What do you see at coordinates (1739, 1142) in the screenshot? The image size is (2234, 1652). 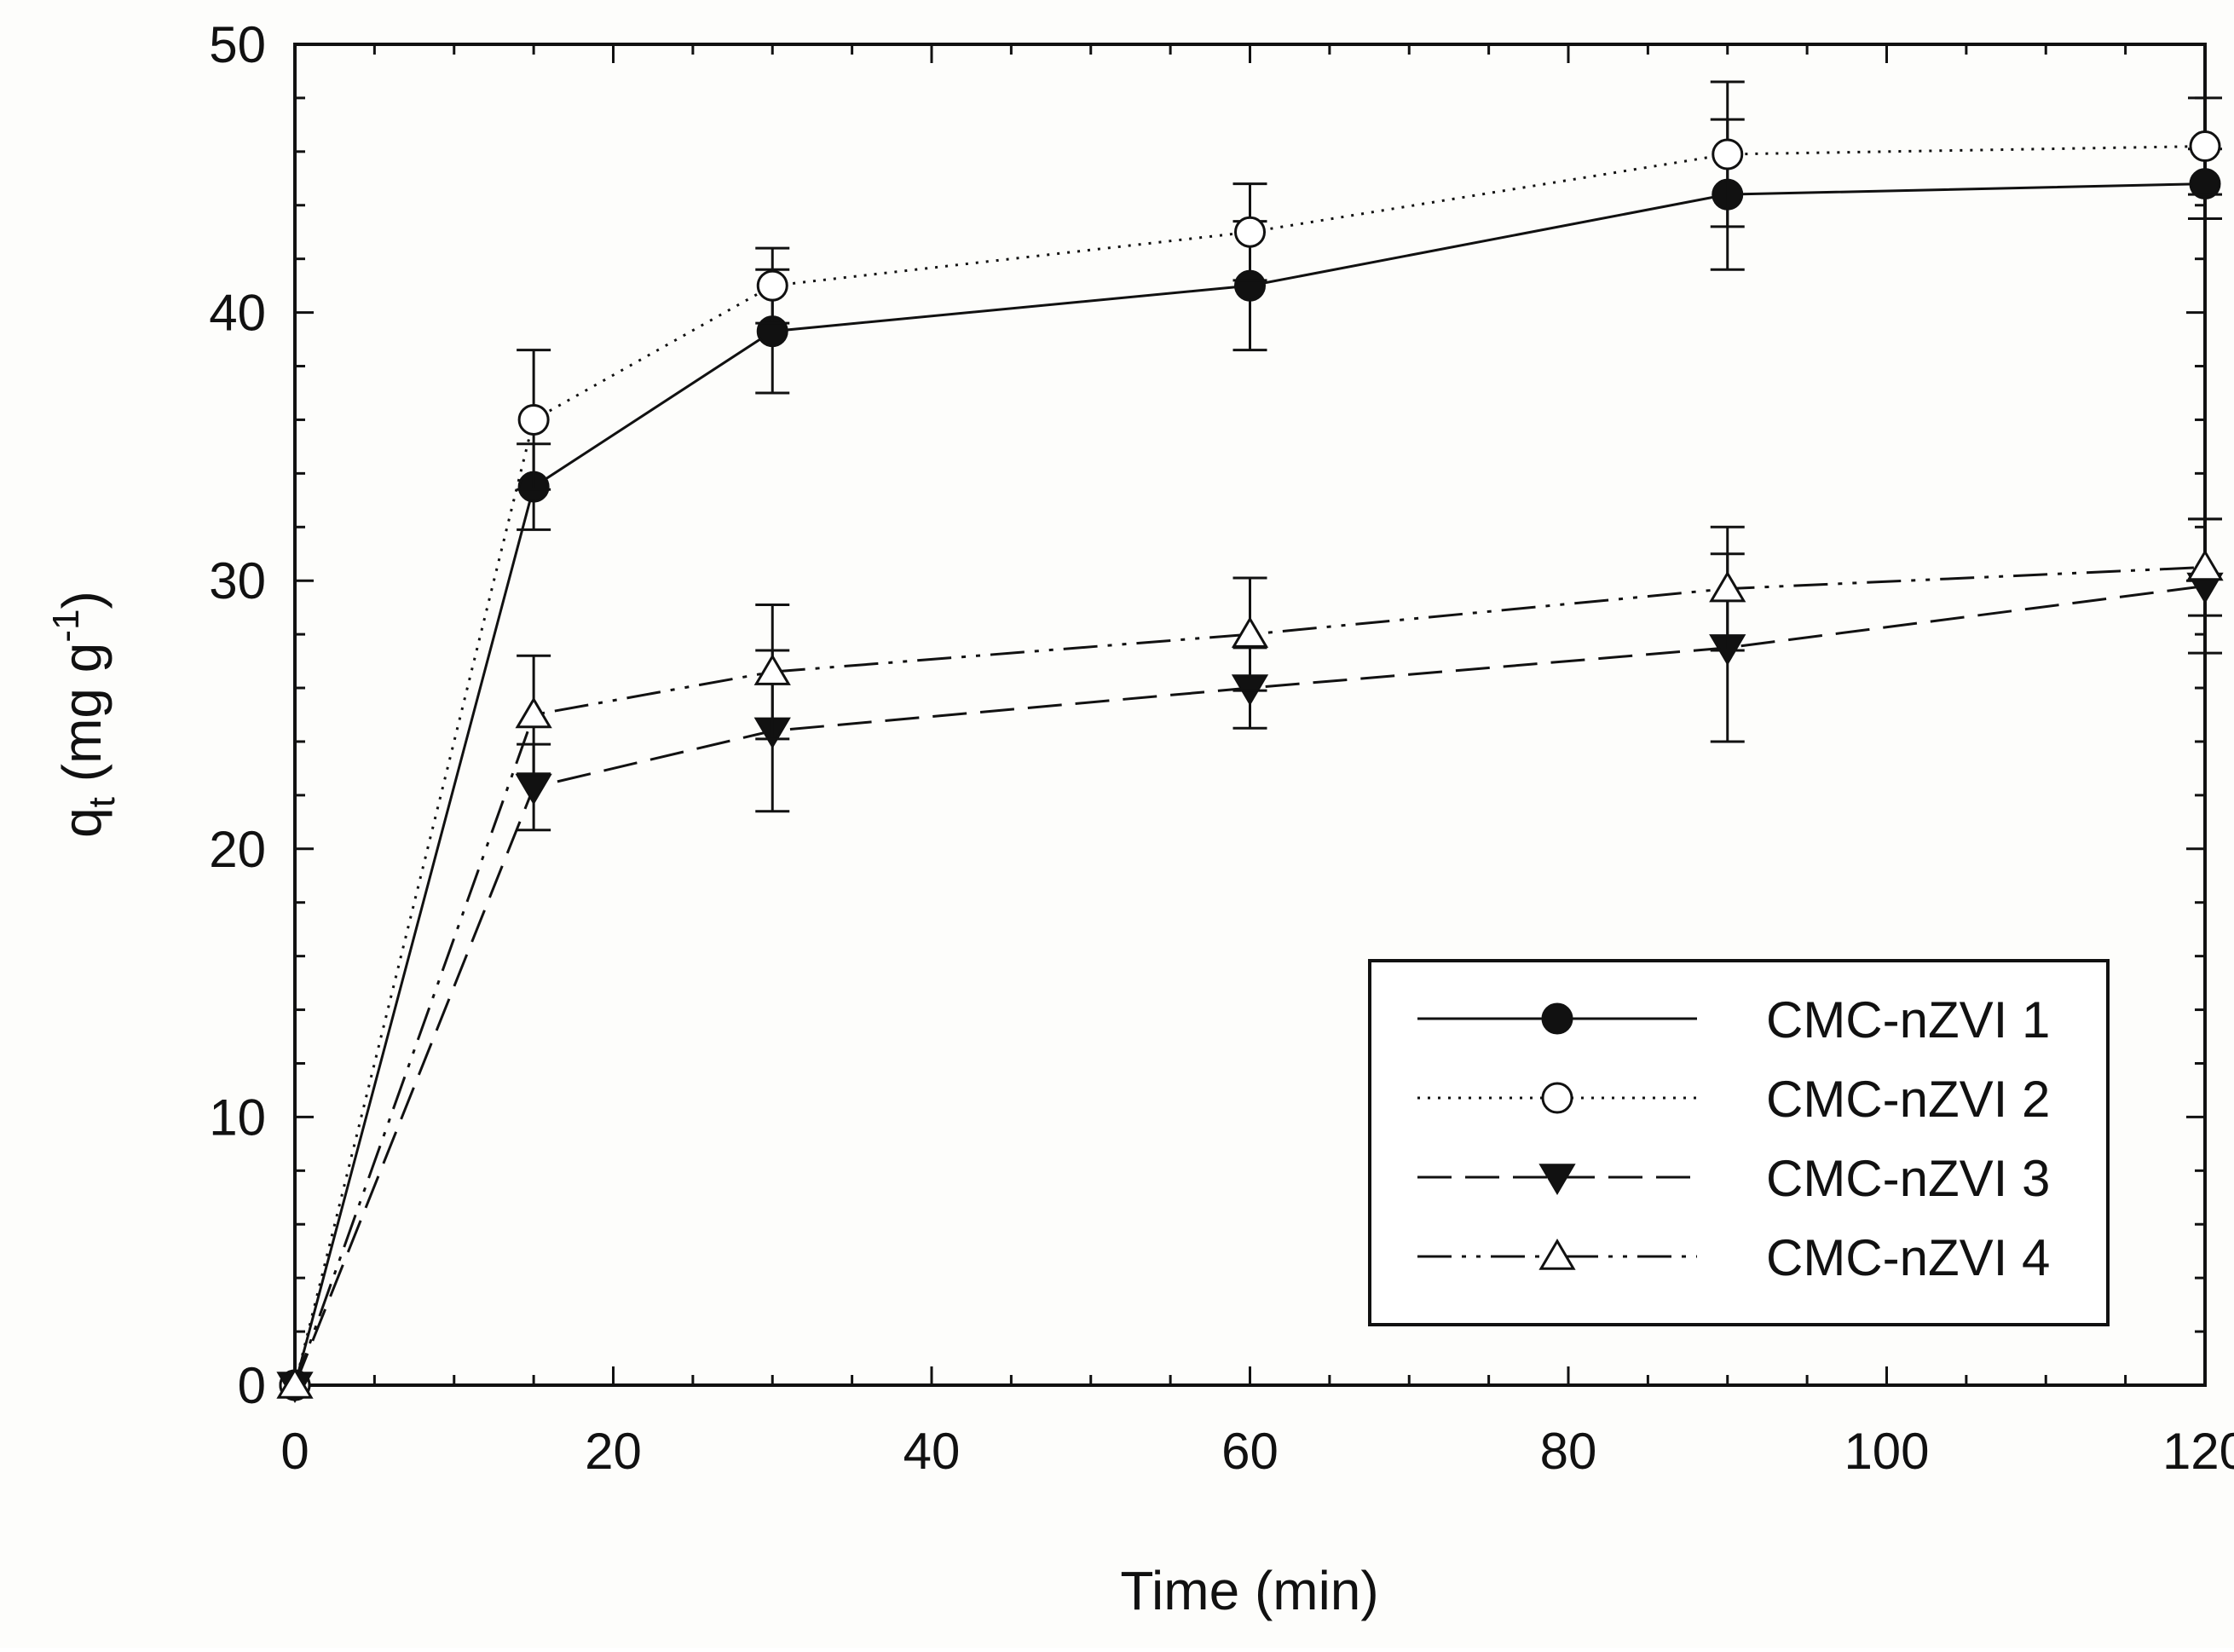 I see `legend-box` at bounding box center [1739, 1142].